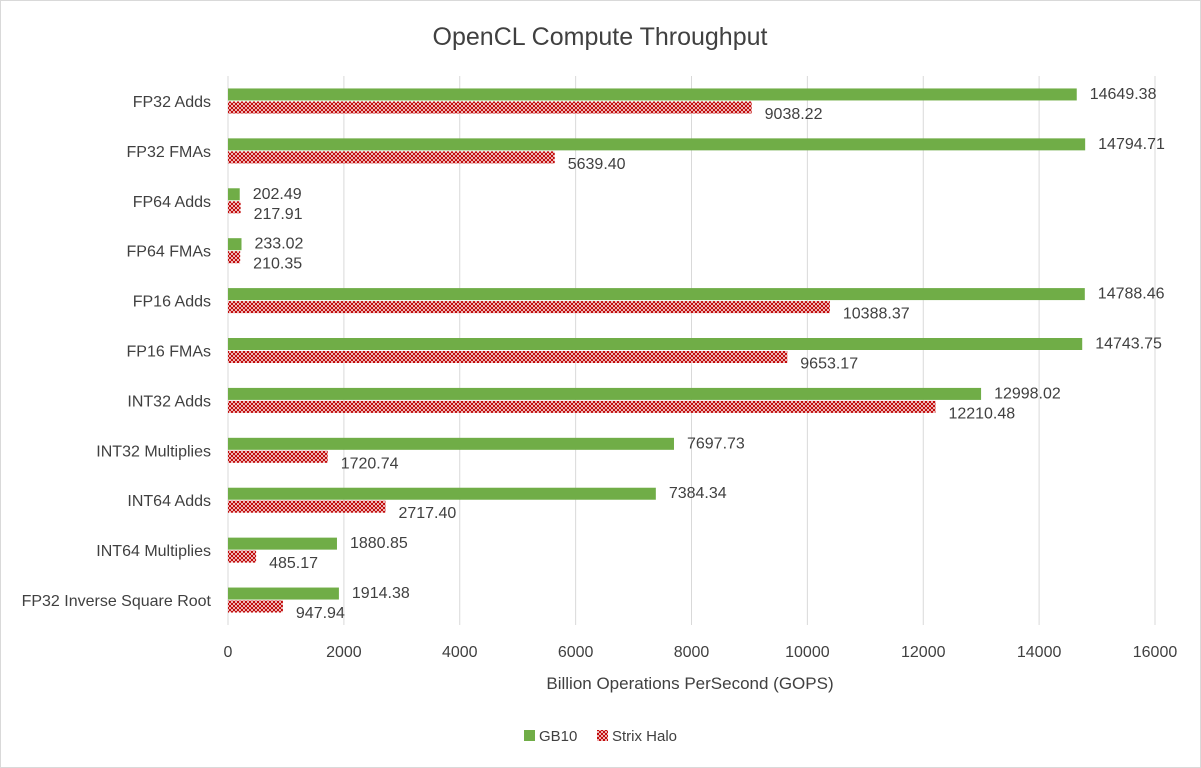 Image resolution: width=1201 pixels, height=768 pixels. I want to click on x-tick-label: 0, so click(228, 652).